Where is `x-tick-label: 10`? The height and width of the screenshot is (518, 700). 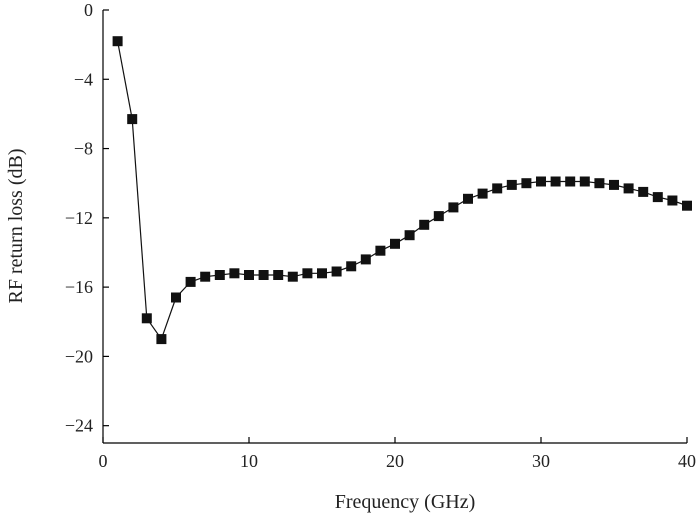 x-tick-label: 10 is located at coordinates (249, 461).